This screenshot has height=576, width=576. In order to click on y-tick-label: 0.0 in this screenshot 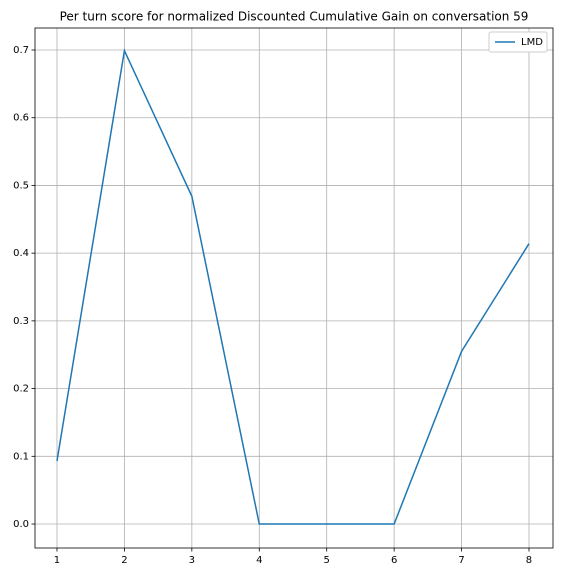, I will do `click(21, 524)`.